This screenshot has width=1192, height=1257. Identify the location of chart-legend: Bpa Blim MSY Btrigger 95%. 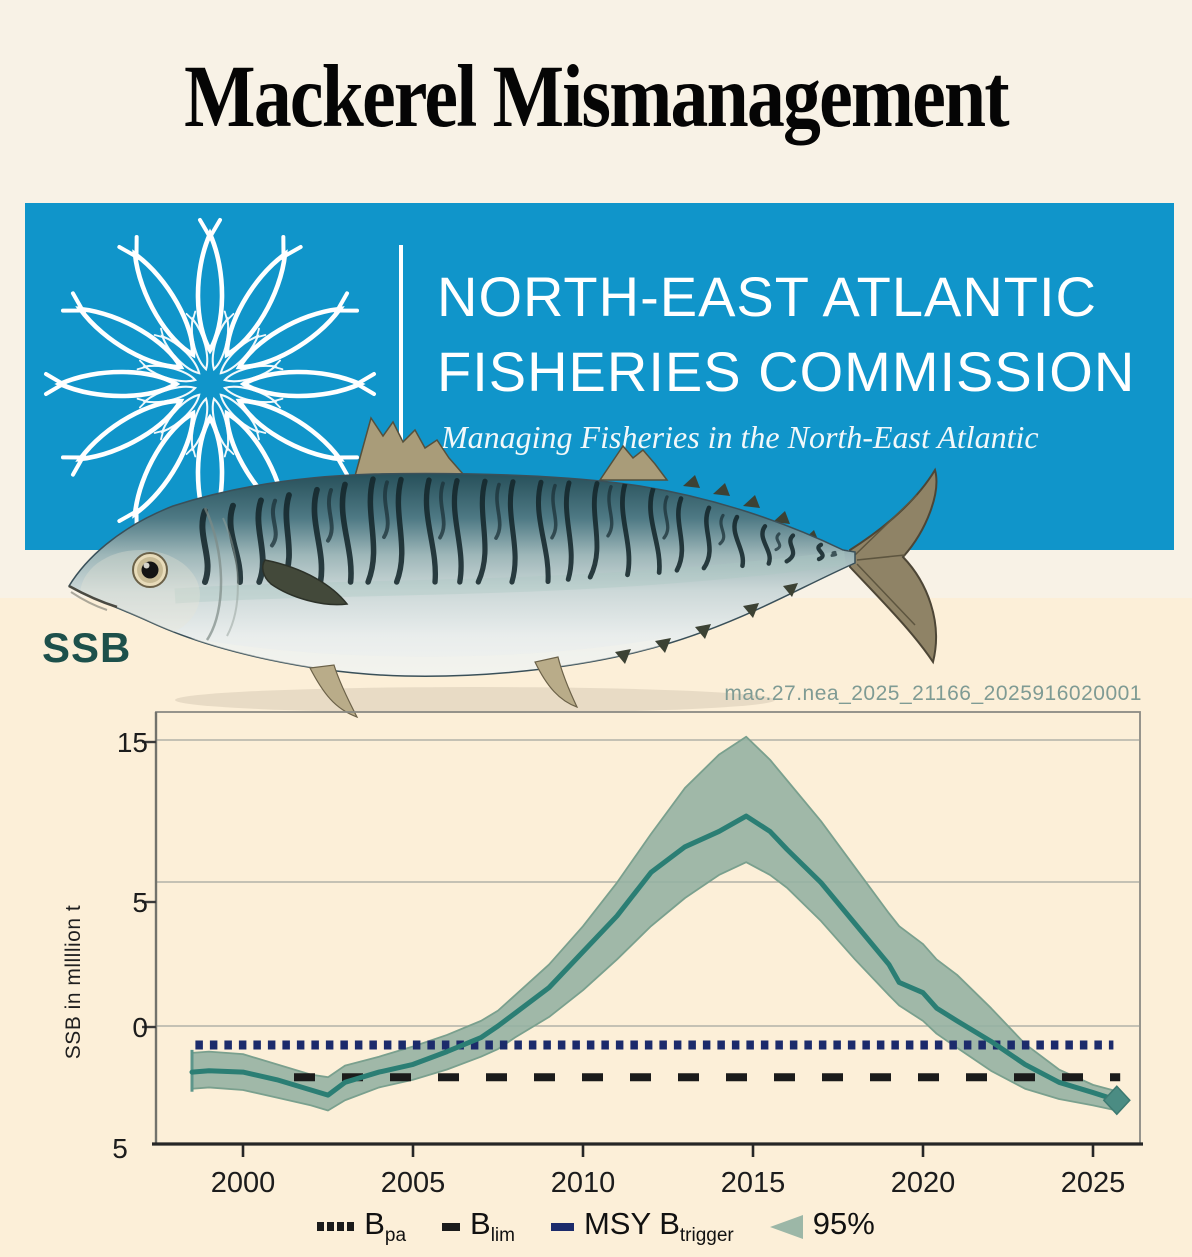
(596, 1226).